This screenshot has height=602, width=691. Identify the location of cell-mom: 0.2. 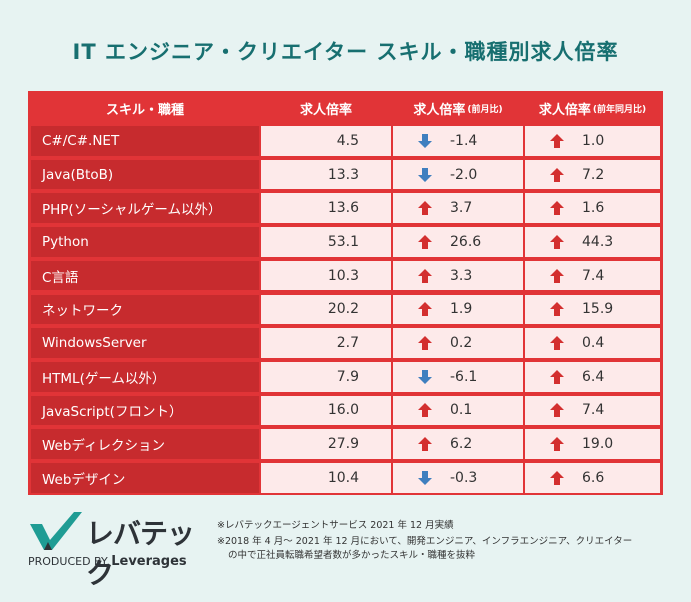
(458, 343).